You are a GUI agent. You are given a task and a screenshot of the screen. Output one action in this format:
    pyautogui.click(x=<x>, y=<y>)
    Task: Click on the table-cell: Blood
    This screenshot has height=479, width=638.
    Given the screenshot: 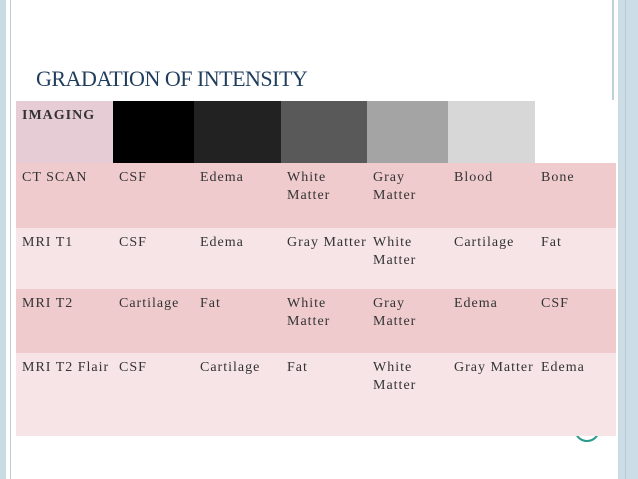 What is the action you would take?
    pyautogui.click(x=474, y=177)
    